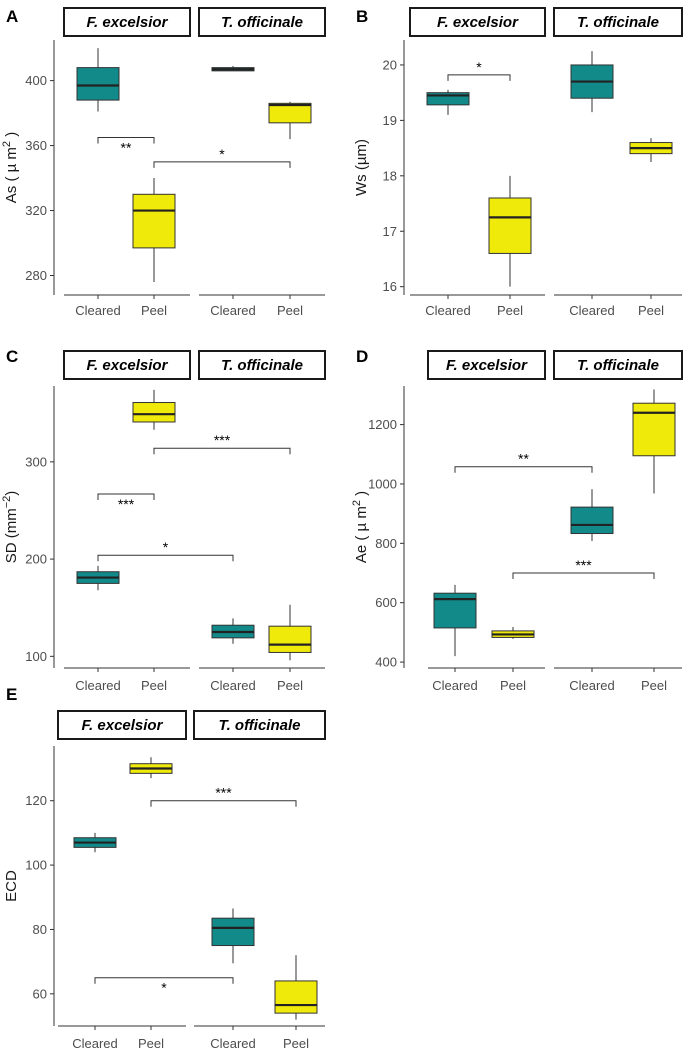 The image size is (700, 1062). Describe the element at coordinates (362, 356) in the screenshot. I see `panel-letter: D` at that location.